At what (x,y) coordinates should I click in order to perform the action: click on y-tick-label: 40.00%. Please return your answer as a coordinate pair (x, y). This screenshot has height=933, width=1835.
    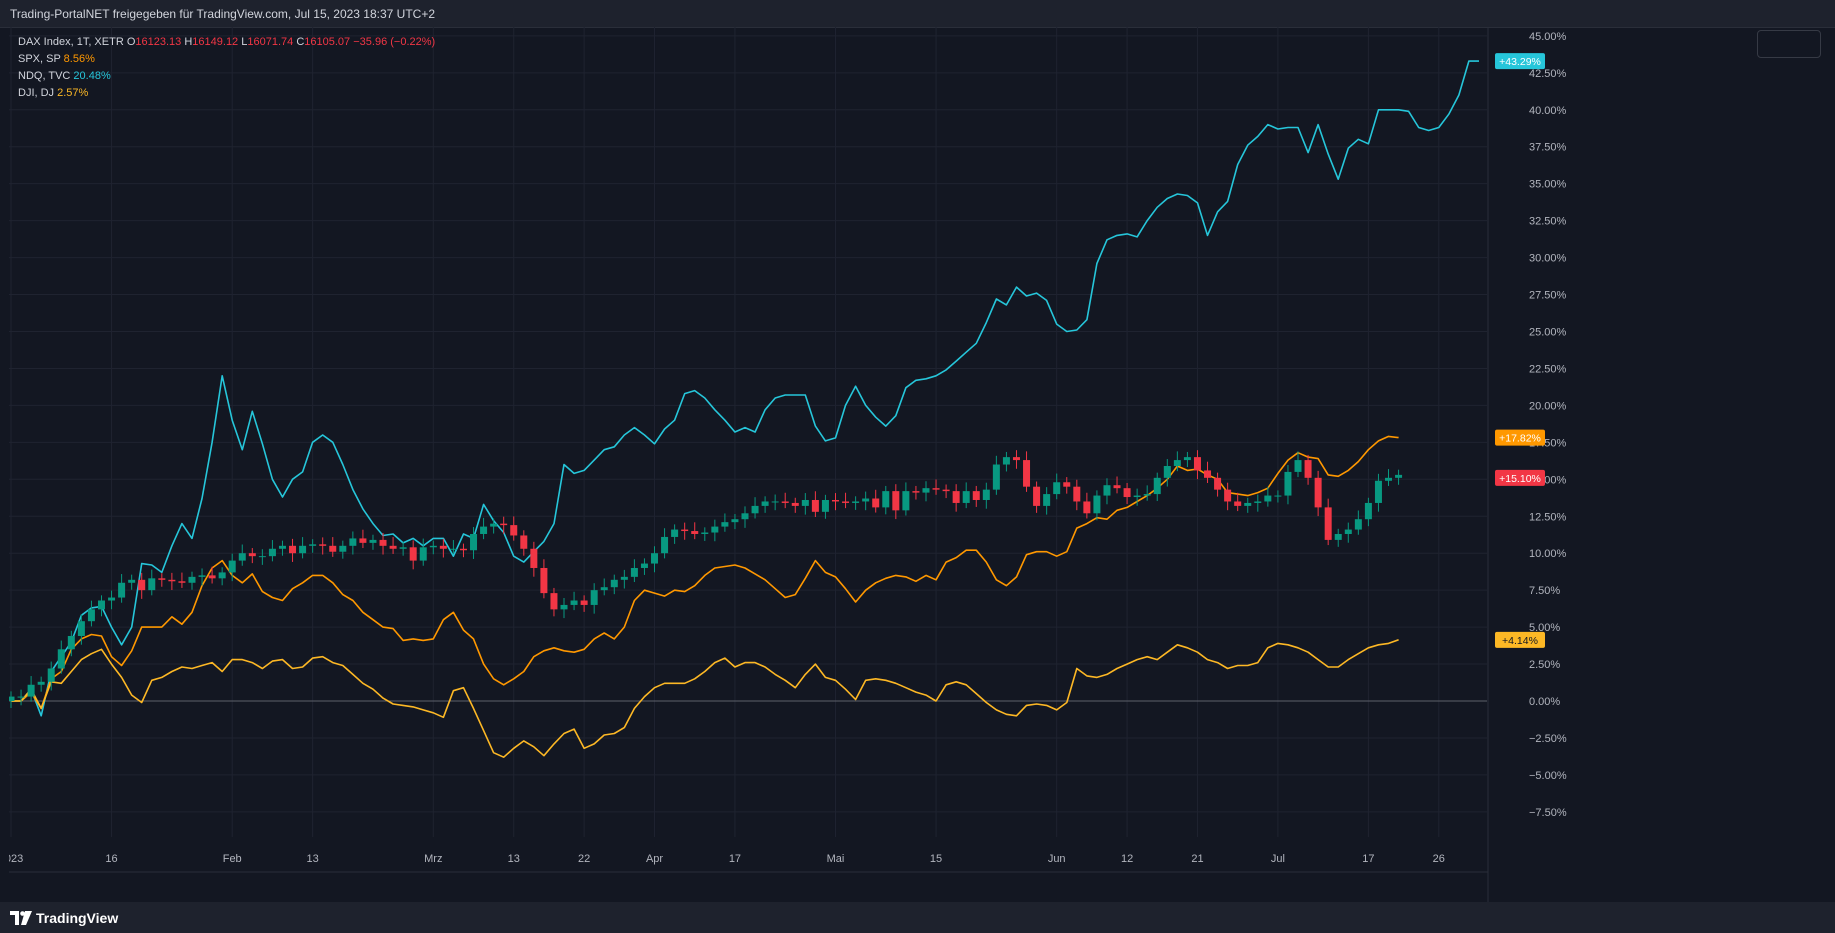
    Looking at the image, I should click on (1548, 111).